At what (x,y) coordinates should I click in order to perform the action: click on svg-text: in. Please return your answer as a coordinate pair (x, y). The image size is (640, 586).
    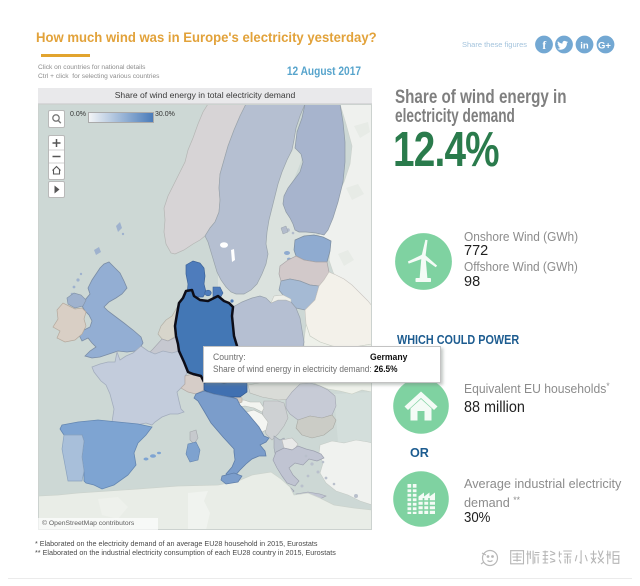
    Looking at the image, I should click on (584, 46).